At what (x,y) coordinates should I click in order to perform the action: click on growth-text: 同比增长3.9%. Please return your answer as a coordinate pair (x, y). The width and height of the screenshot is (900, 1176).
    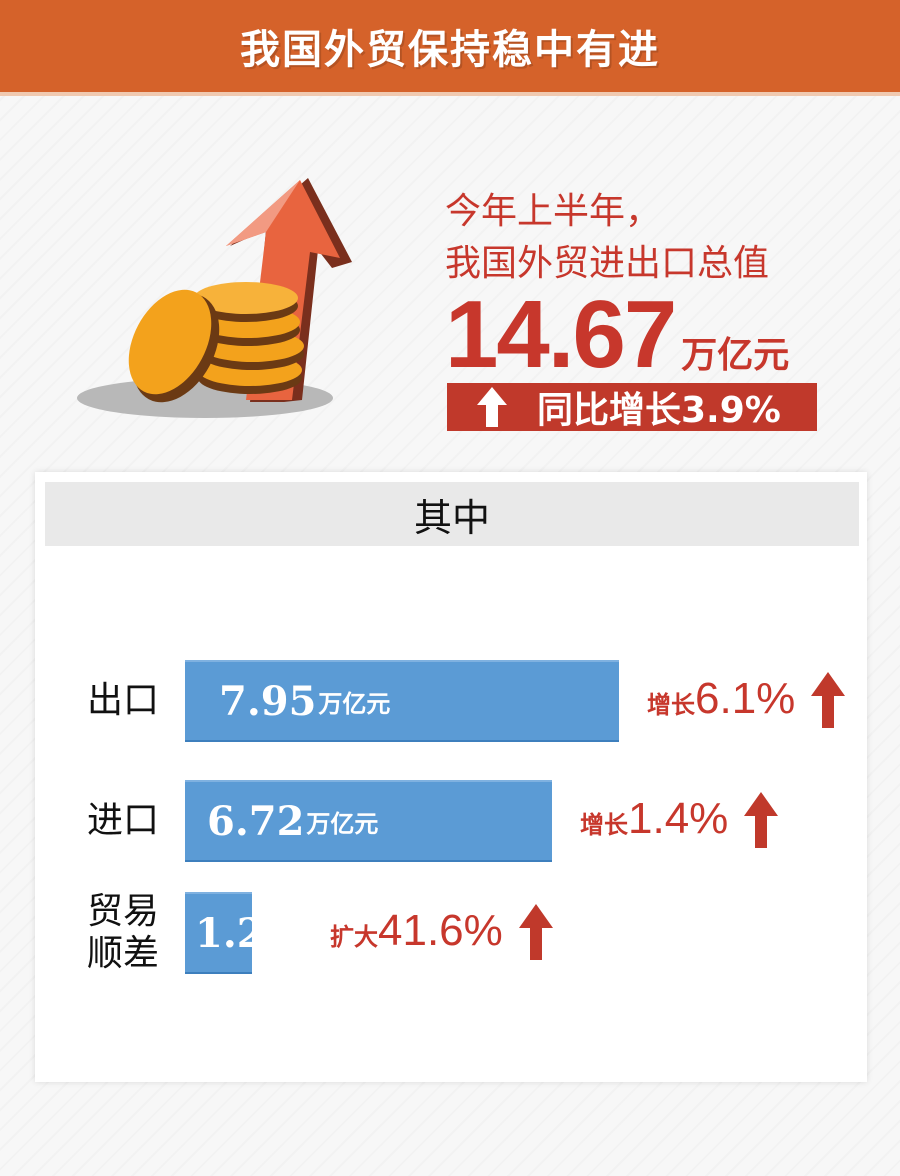
    Looking at the image, I should click on (659, 410).